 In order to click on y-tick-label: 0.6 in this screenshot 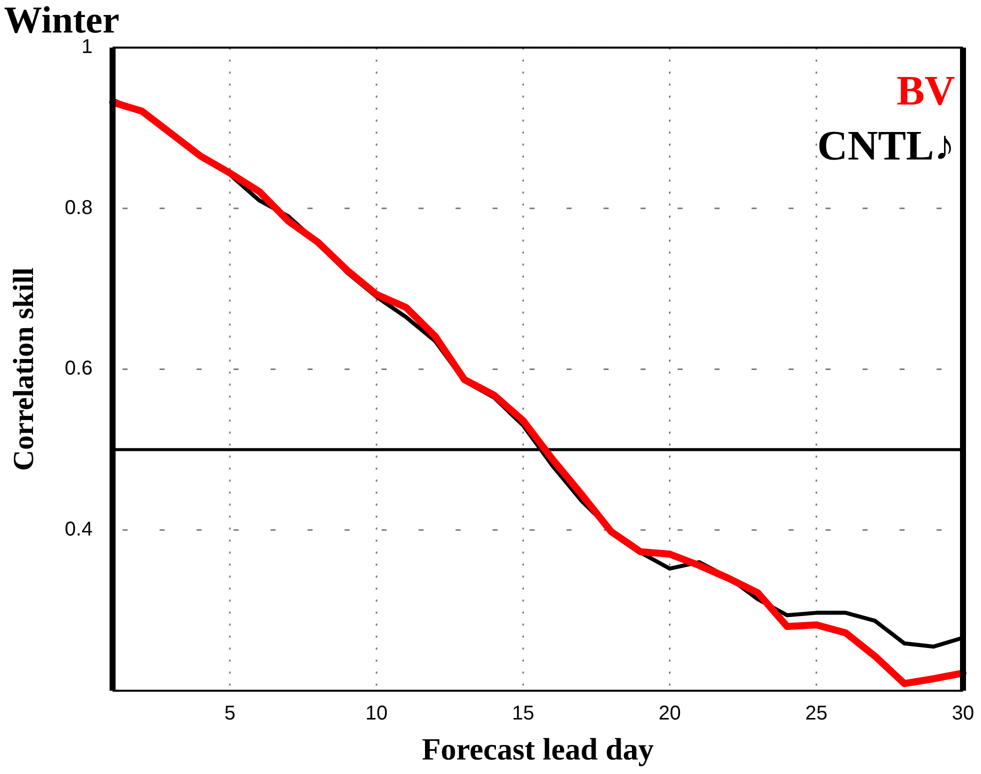, I will do `click(78, 369)`.